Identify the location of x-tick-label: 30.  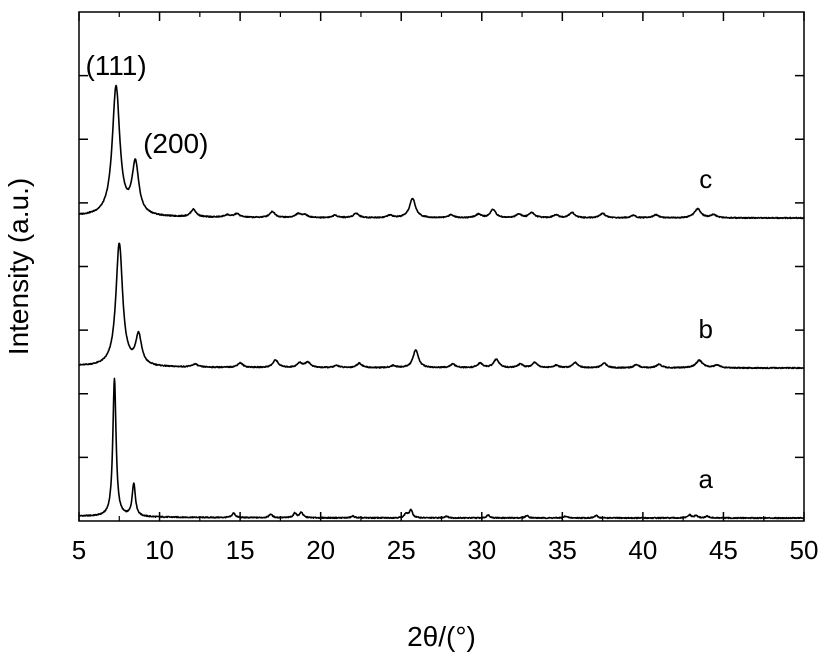
(481, 550).